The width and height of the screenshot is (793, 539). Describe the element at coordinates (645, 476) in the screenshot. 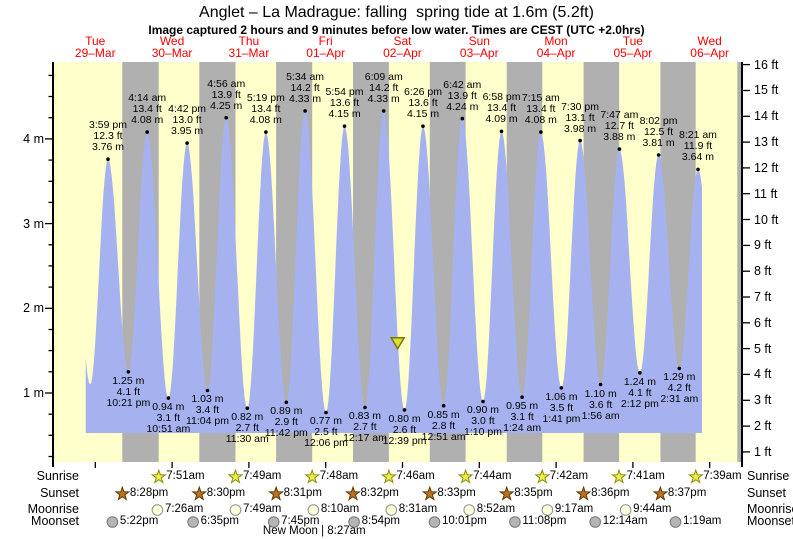

I see `sunrise-time: 7:41am` at that location.